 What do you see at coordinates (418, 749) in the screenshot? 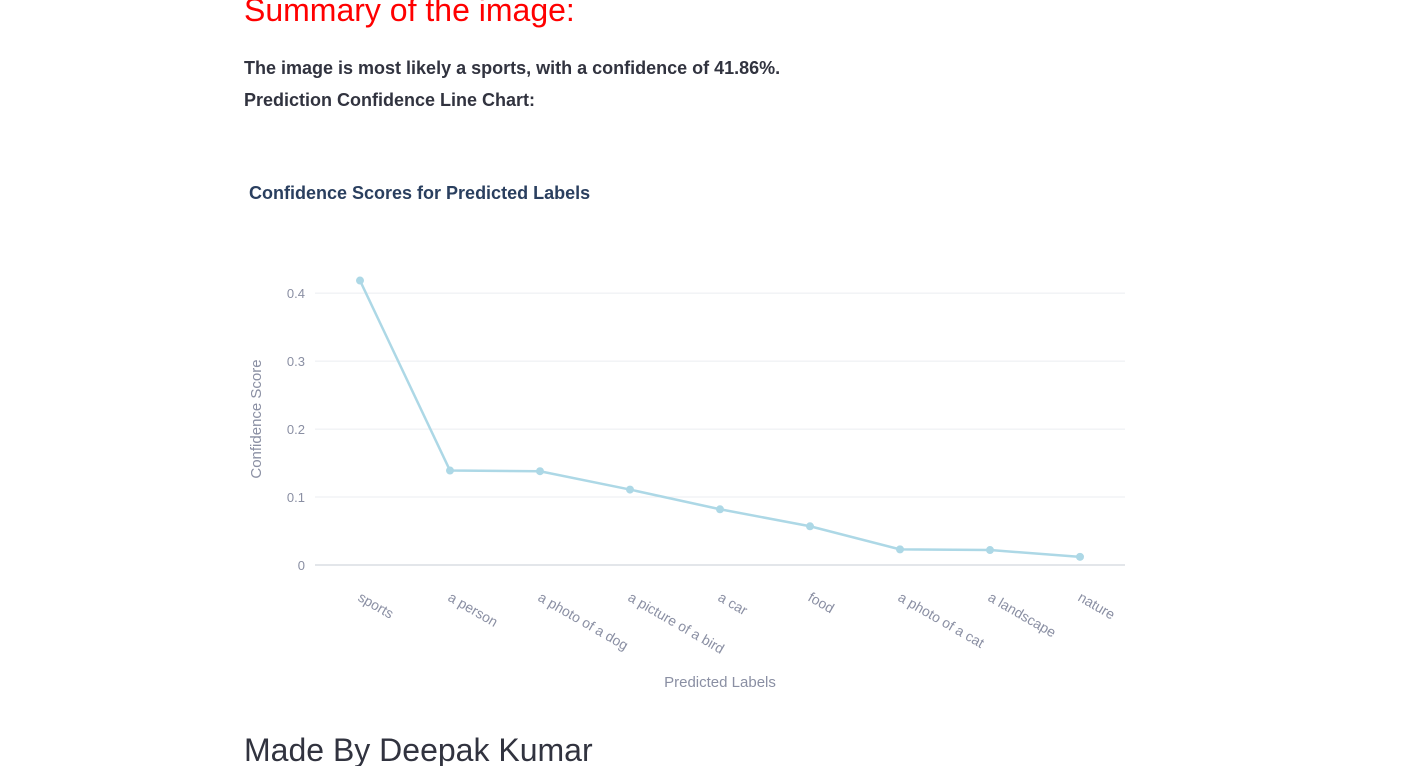
I see `footer-heading: Made By Deepak Kumar` at bounding box center [418, 749].